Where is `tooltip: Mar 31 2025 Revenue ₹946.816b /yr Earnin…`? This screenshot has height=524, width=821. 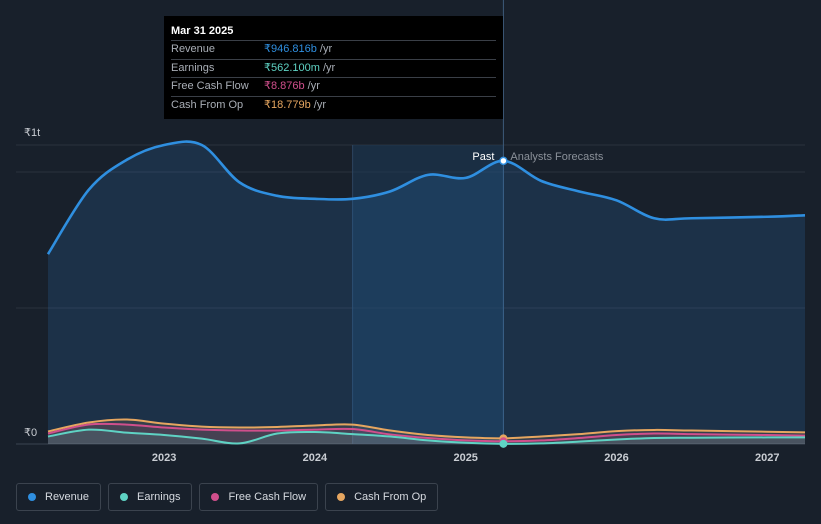 tooltip: Mar 31 2025 Revenue ₹946.816b /yr Earnin… is located at coordinates (333, 67).